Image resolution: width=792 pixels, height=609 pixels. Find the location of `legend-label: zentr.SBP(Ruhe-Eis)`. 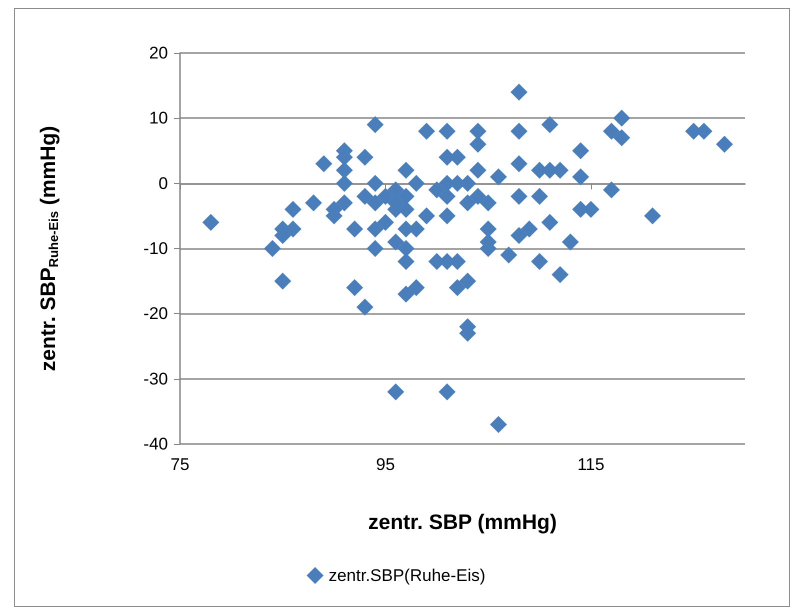

legend-label: zentr.SBP(Ruhe-Eis) is located at coordinates (407, 575).